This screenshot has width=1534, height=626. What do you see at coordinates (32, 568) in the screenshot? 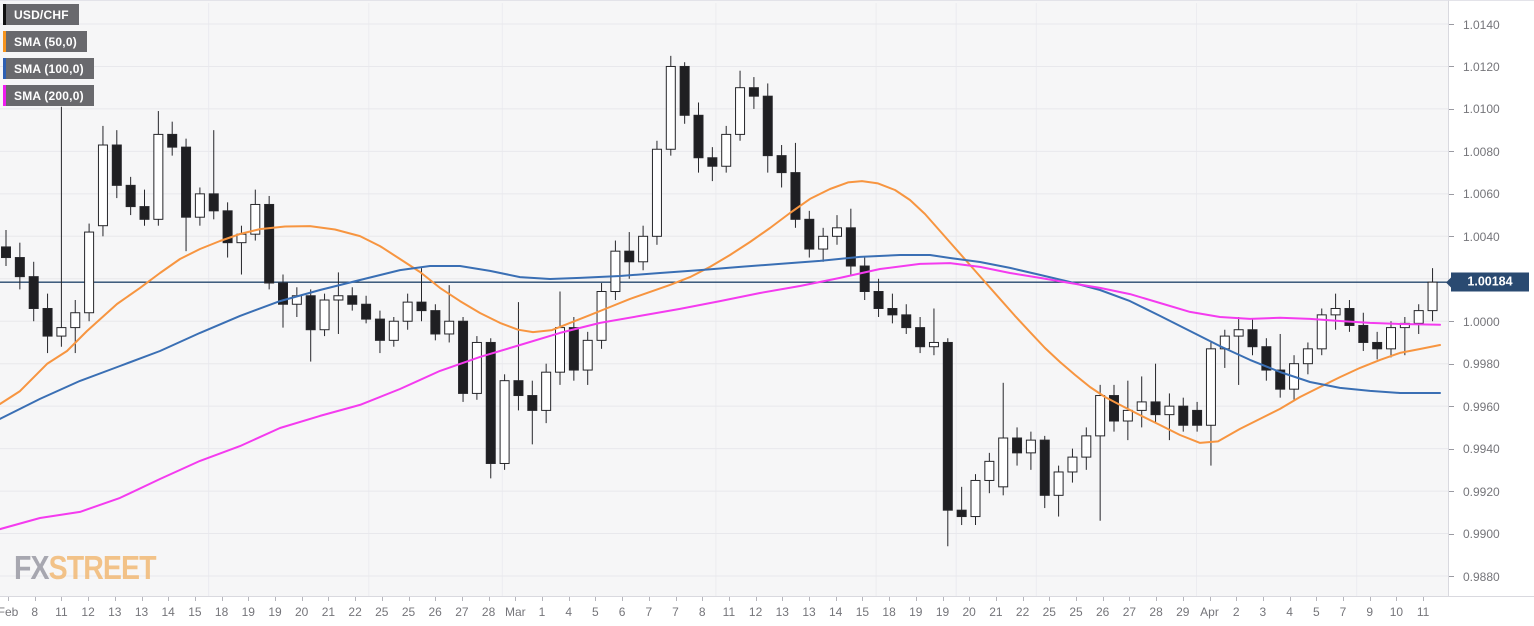
I see `watermark-fx: FX` at bounding box center [32, 568].